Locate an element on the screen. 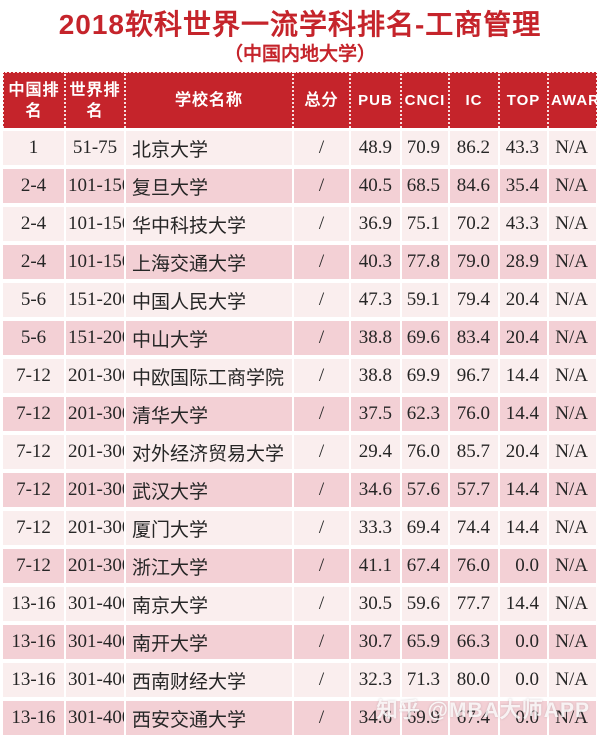 This screenshot has width=600, height=736. cell-pub: 33.3 is located at coordinates (376, 529).